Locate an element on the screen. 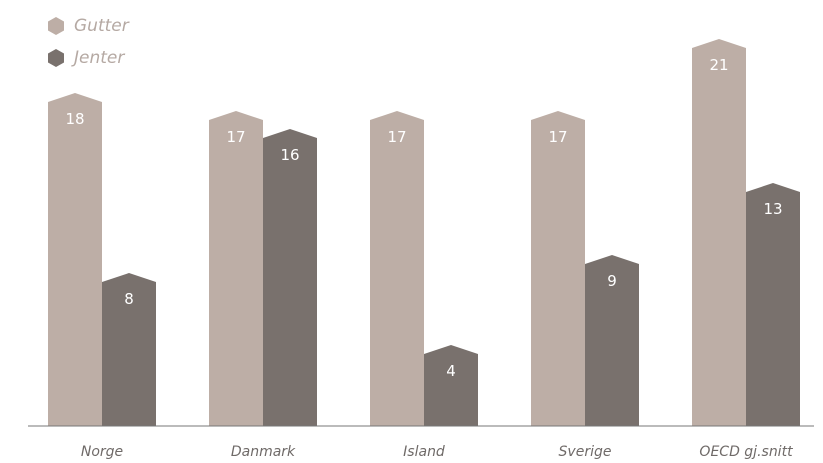 The height and width of the screenshot is (463, 823). jenter-hexagon-icon is located at coordinates (56, 58).